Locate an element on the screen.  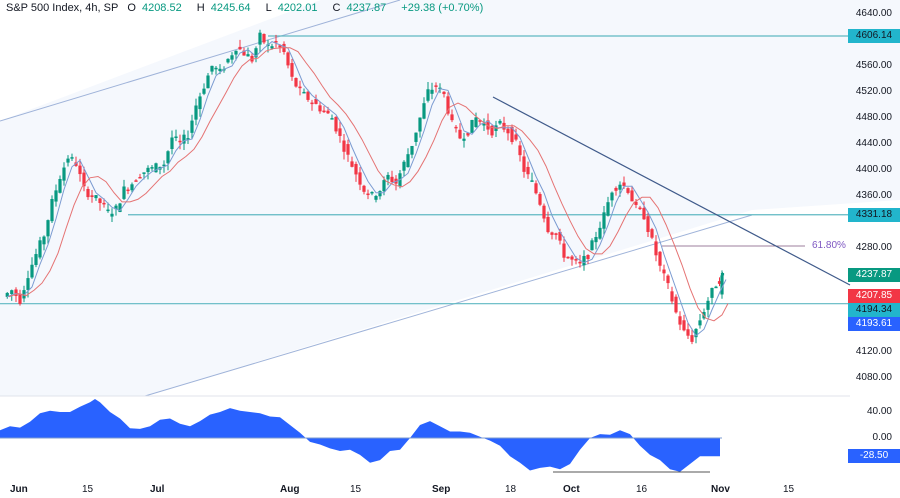
time-axis-label: Jul is located at coordinates (157, 489).